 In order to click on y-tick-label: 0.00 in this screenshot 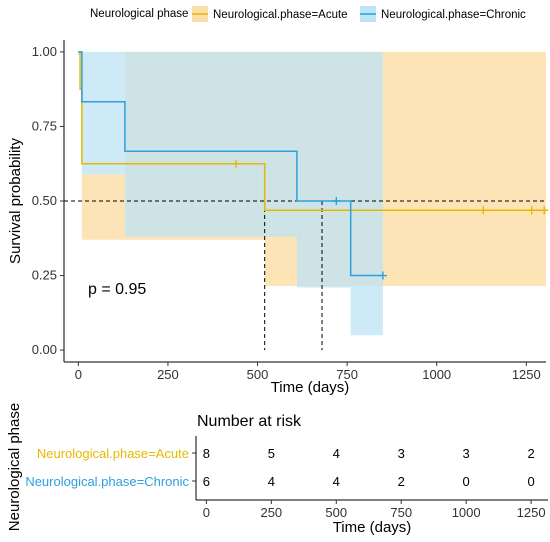, I will do `click(44, 349)`.